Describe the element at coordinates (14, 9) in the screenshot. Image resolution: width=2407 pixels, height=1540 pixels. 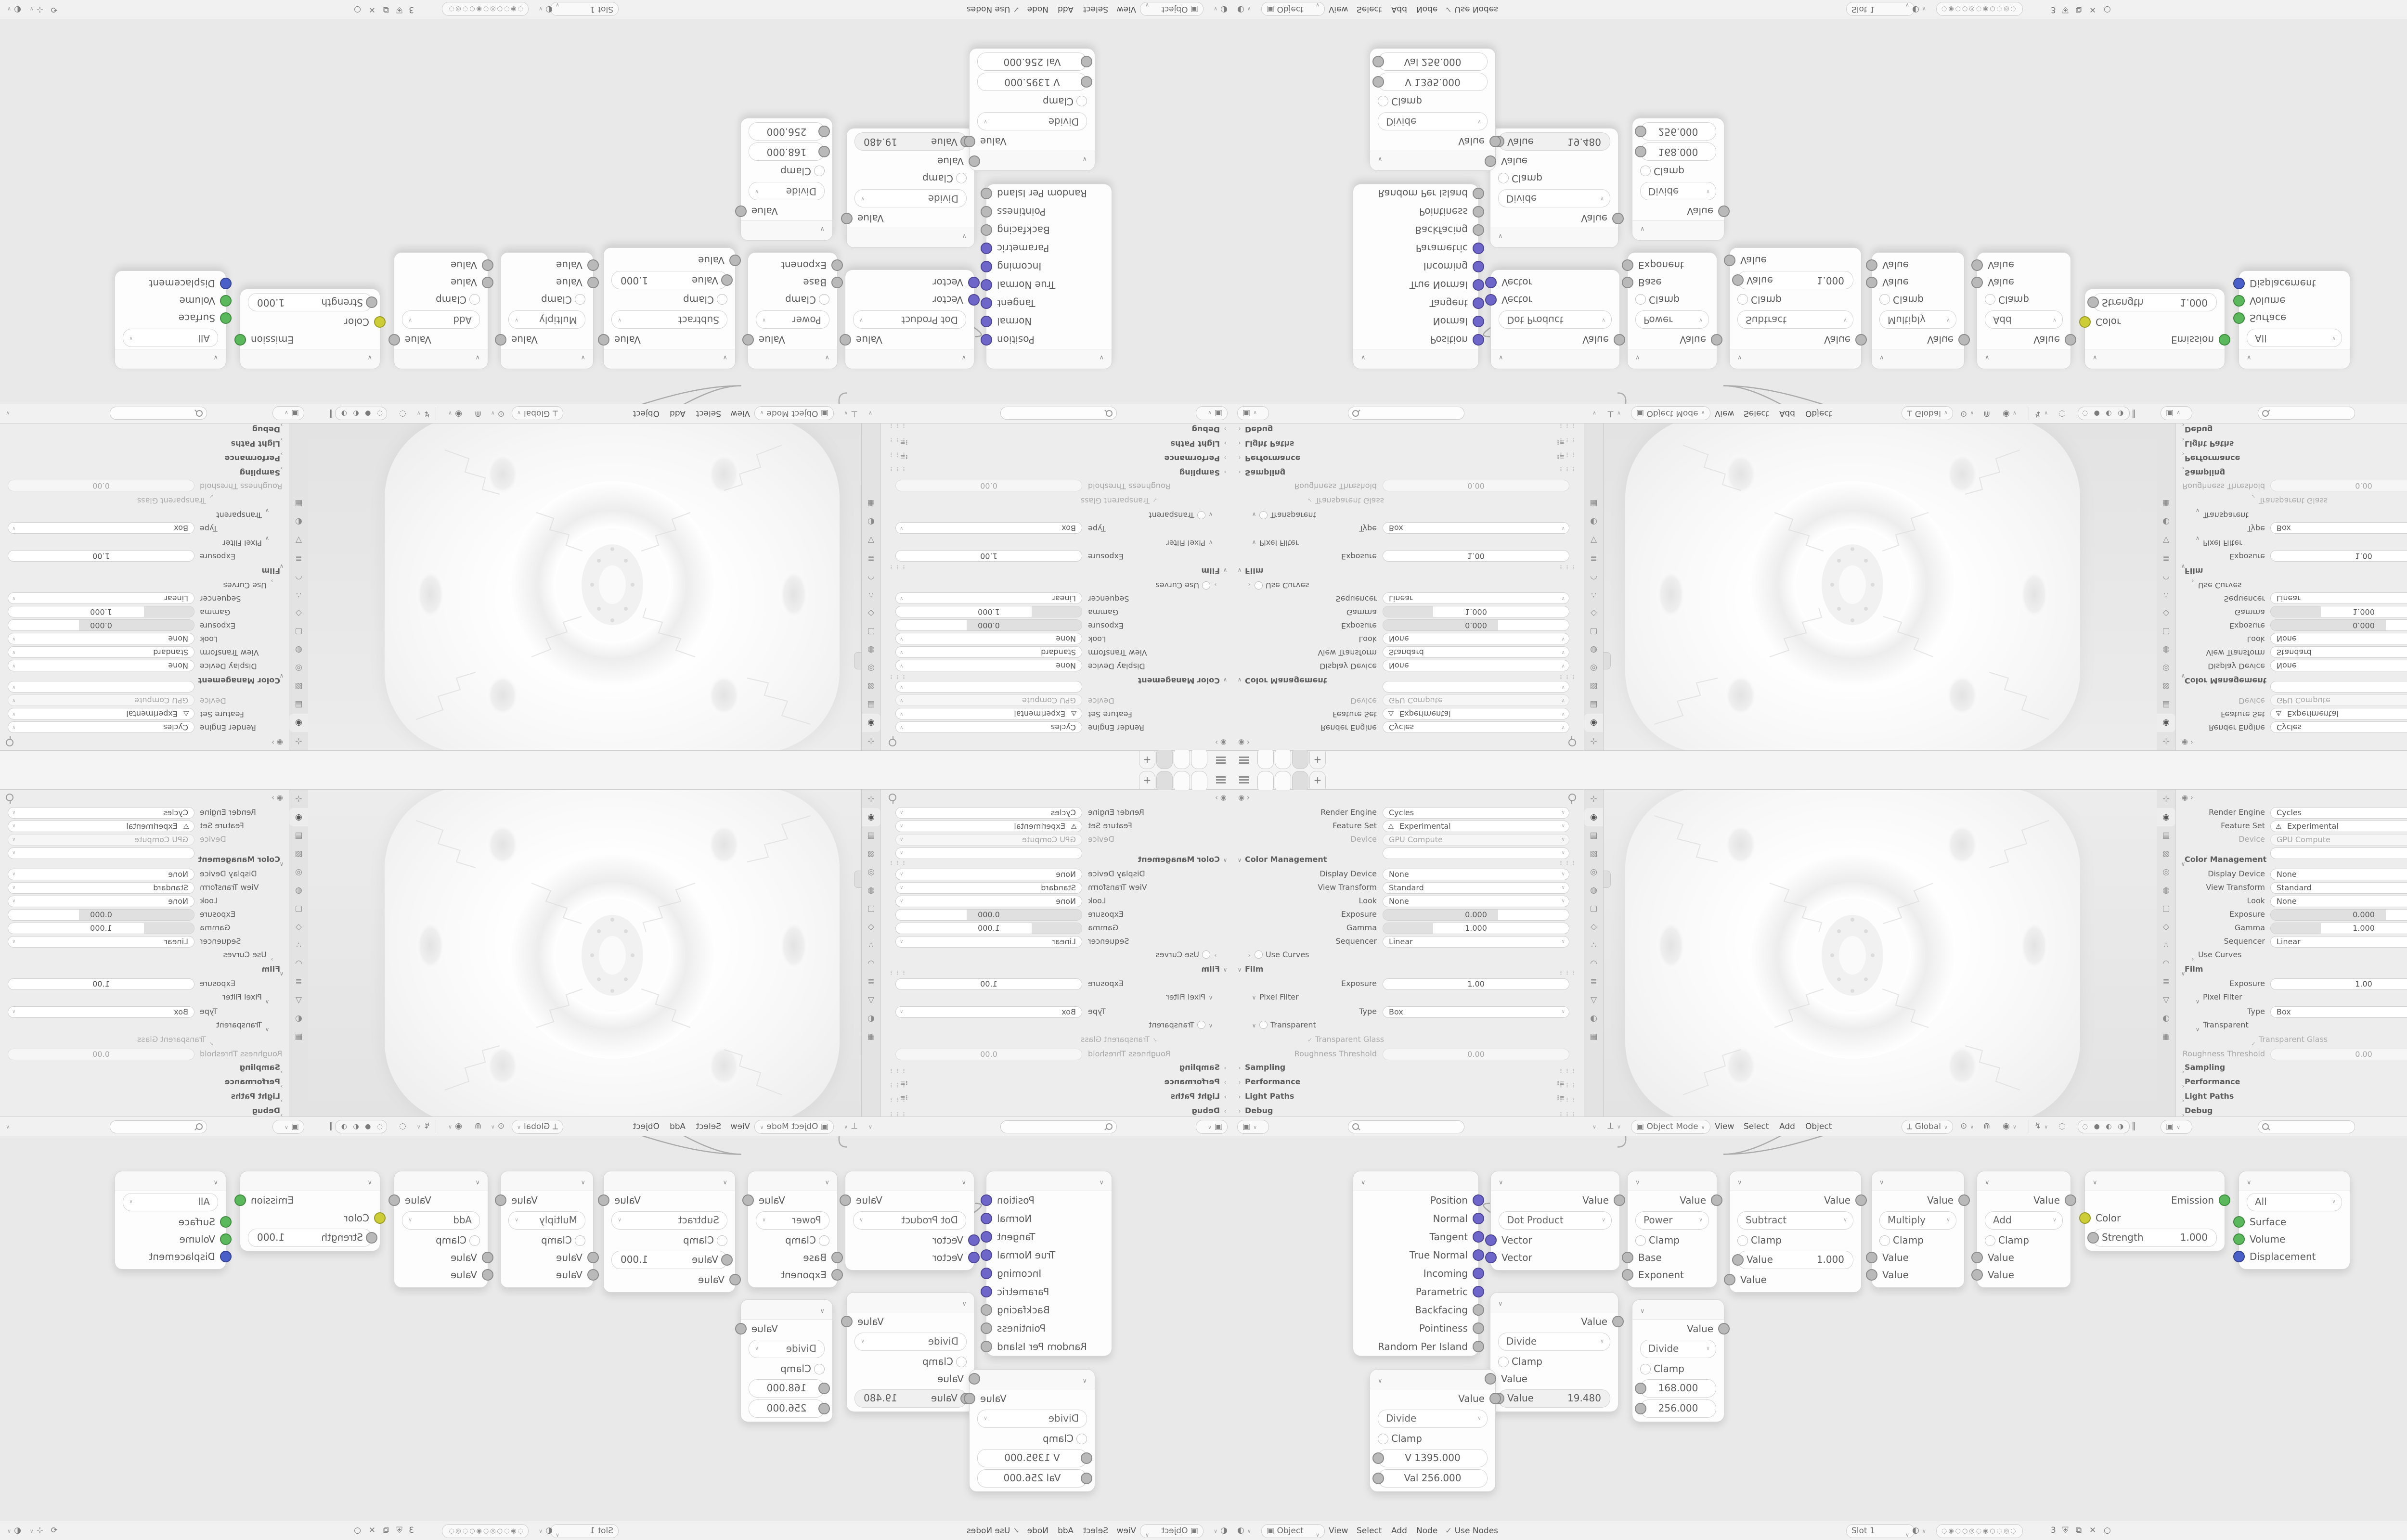
I see `overlay-dropdown: ◐∨` at that location.